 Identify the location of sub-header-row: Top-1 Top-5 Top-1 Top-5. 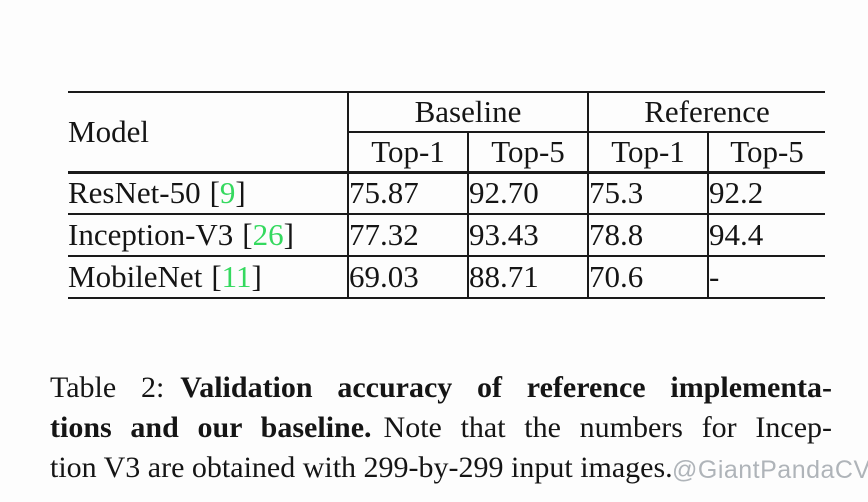
(446, 153).